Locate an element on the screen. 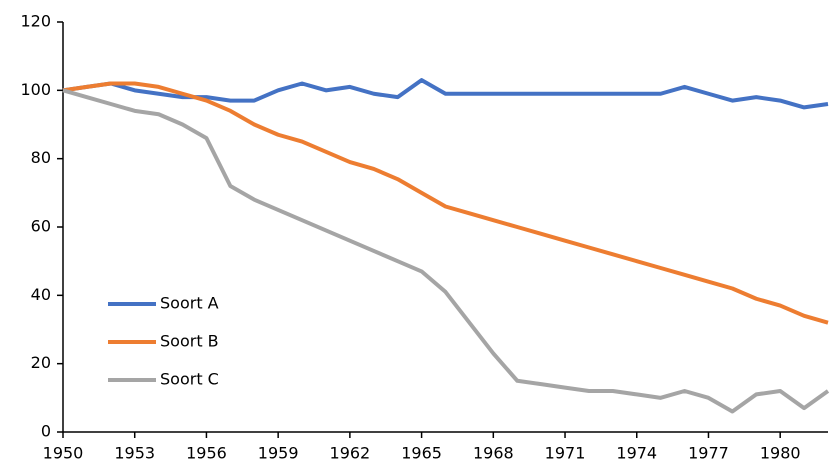  legend-label: Soort A is located at coordinates (189, 303).